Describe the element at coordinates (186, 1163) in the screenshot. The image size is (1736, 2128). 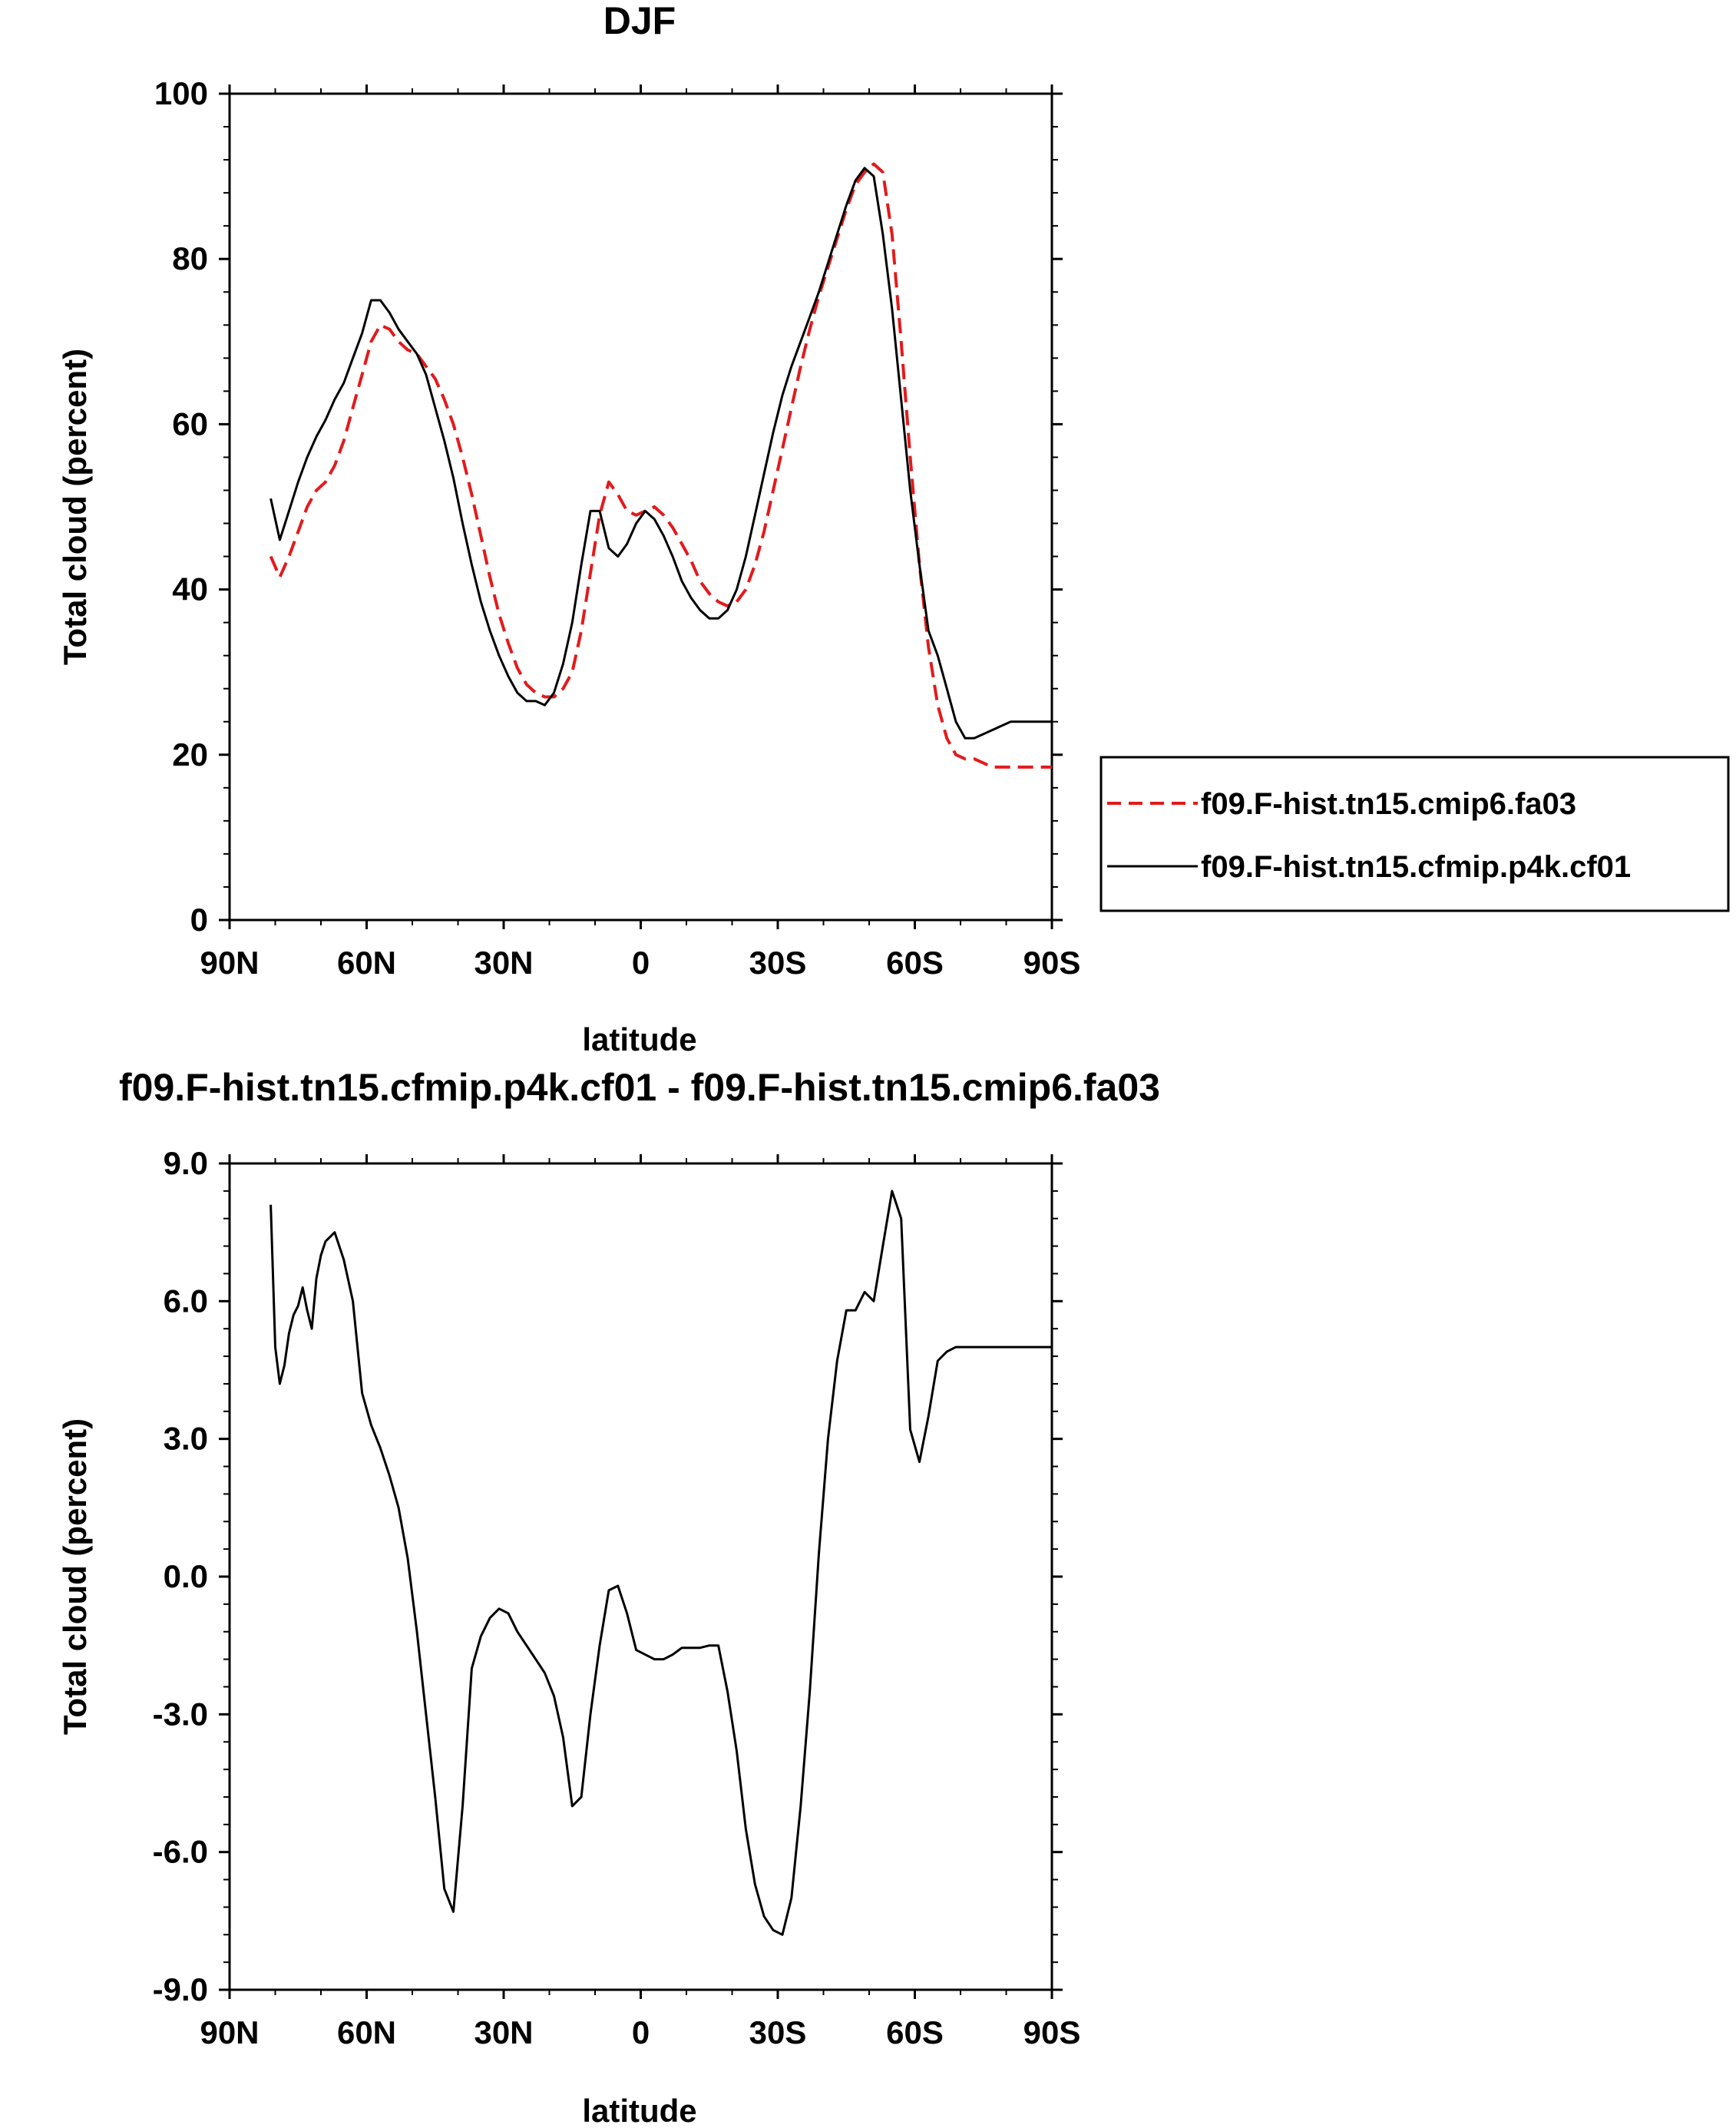
I see `bottom-y-tick-label: 9.0` at that location.